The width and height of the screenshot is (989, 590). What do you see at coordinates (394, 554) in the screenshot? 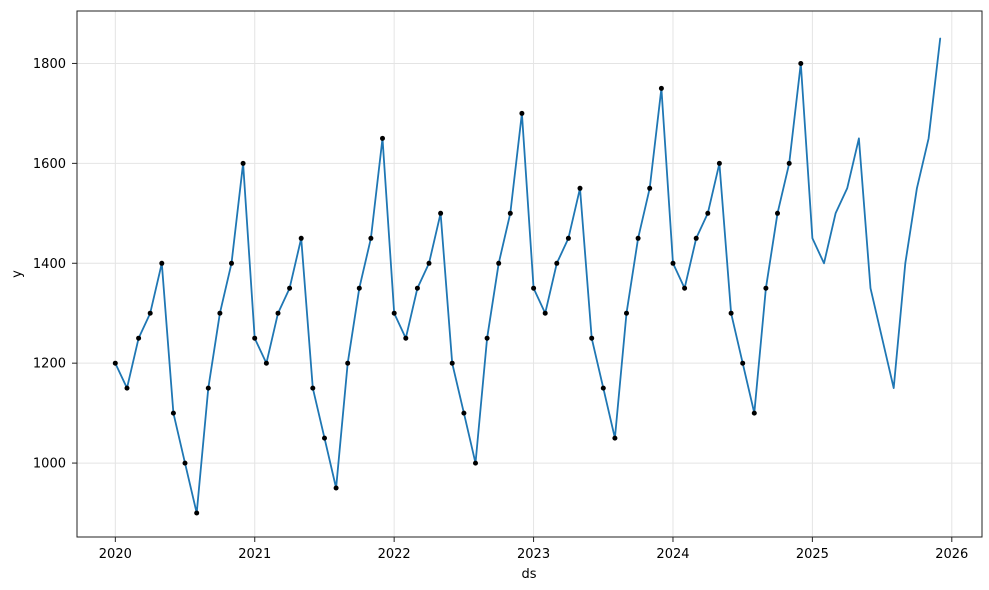
I see `x-tick-label: 2022` at bounding box center [394, 554].